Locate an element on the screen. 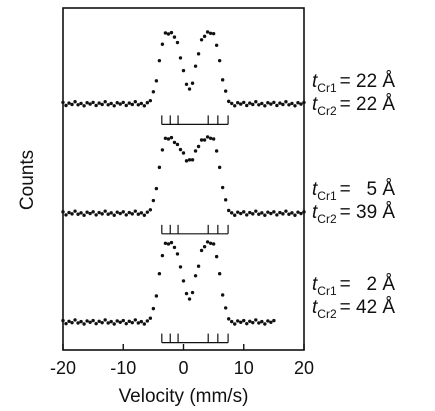 The width and height of the screenshot is (435, 411). x-tick-label: 0 is located at coordinates (183, 368).